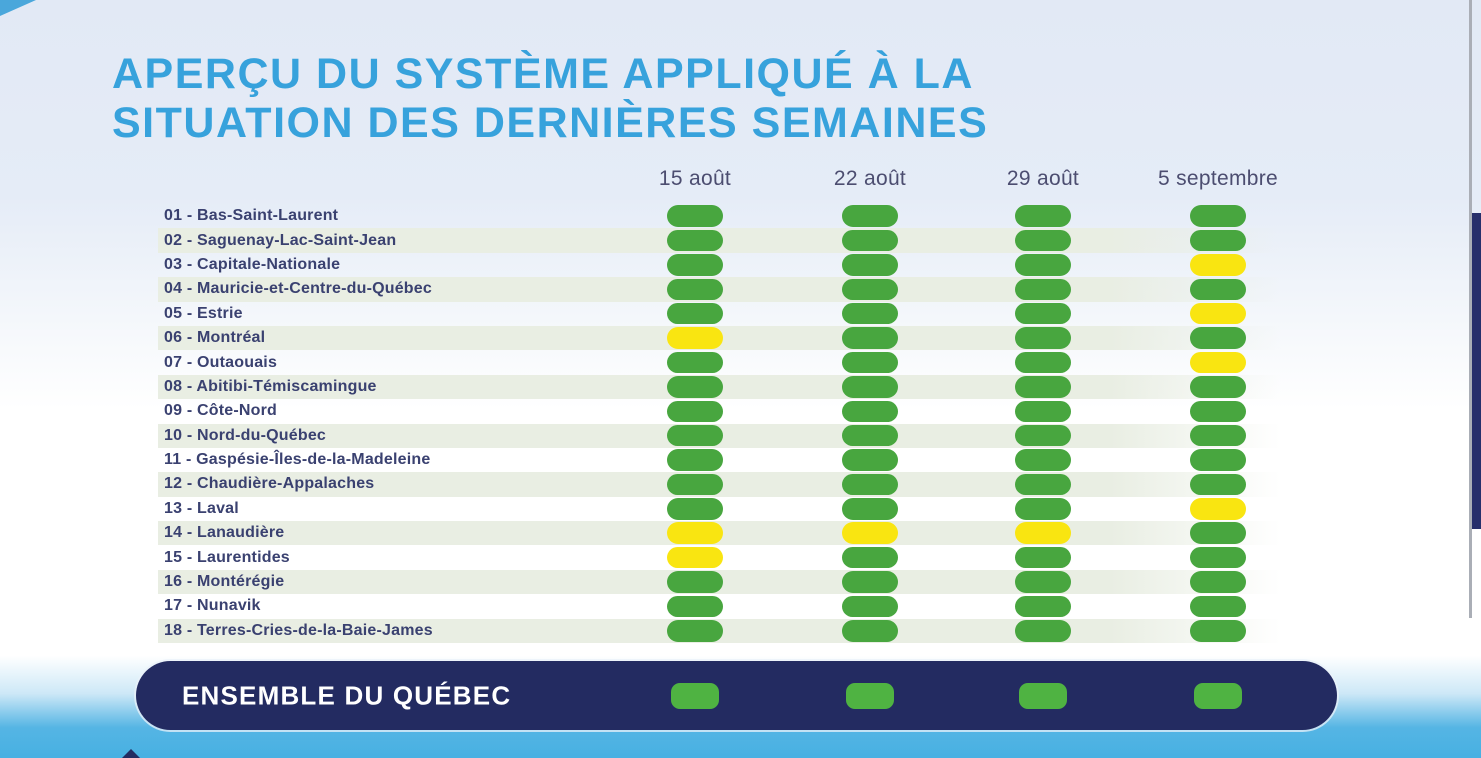  I want to click on table-row: 06 - Montréal, so click(725, 338).